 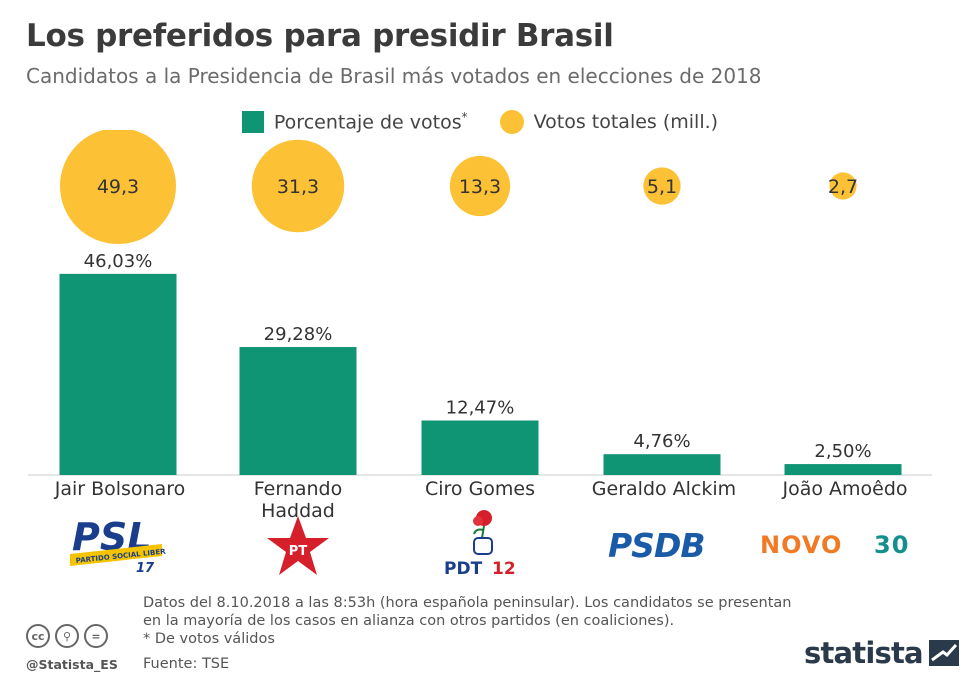 I want to click on legend-item-votes: Votos totales (mill.), so click(x=609, y=122).